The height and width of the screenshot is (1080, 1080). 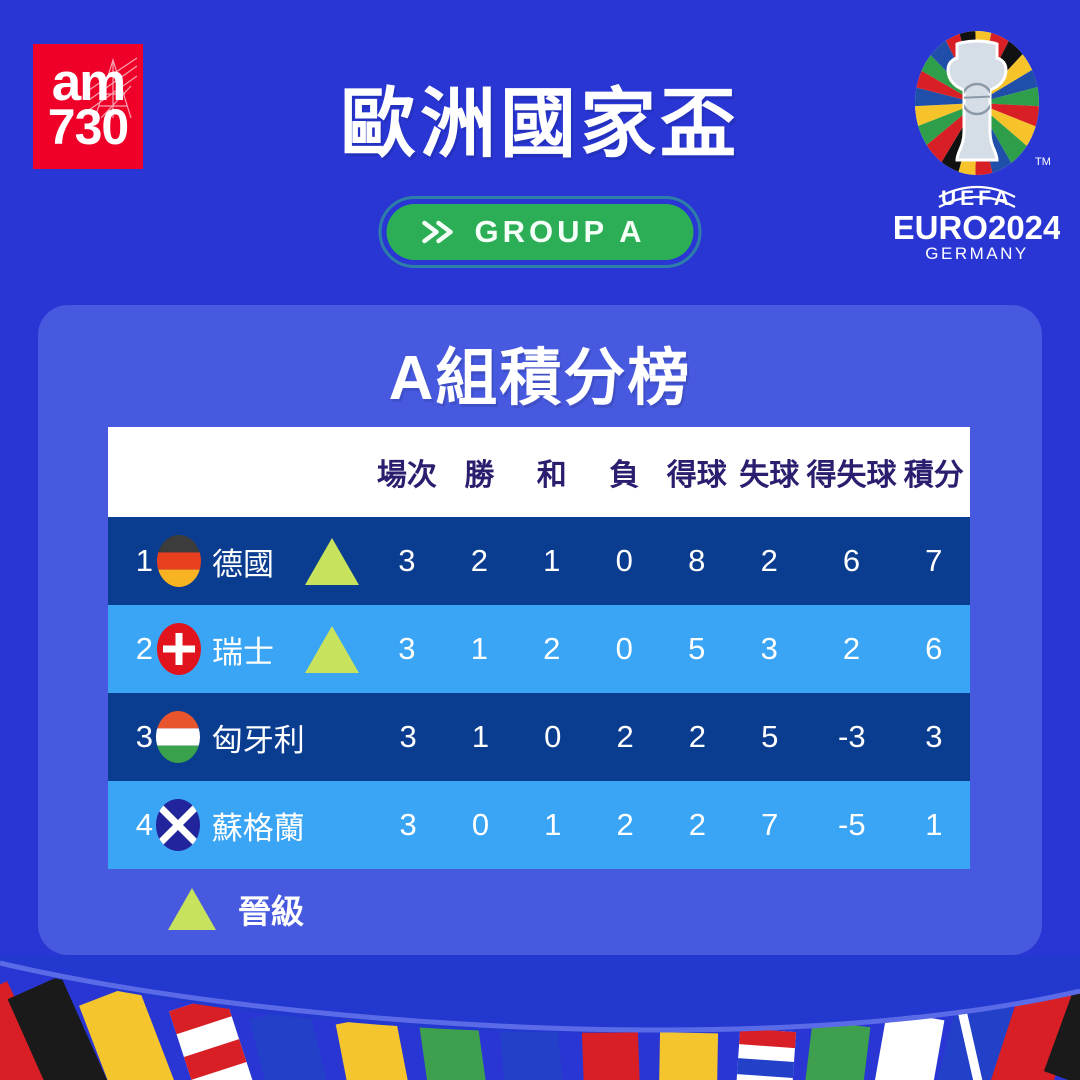 What do you see at coordinates (552, 648) in the screenshot?
I see `row-draw: 2` at bounding box center [552, 648].